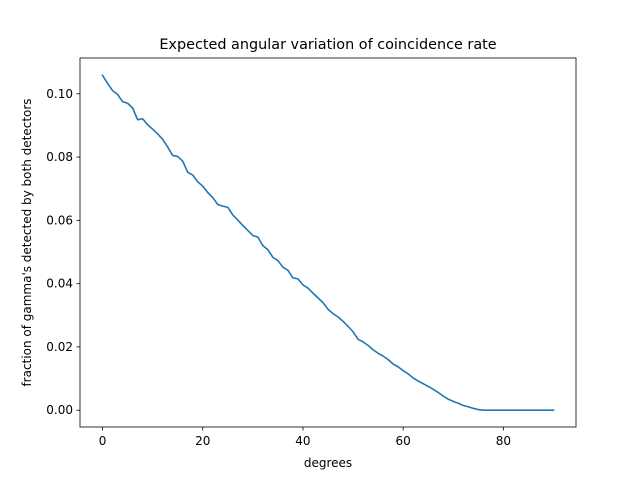 This screenshot has width=640, height=480. I want to click on x-tick-label: 0, so click(103, 441).